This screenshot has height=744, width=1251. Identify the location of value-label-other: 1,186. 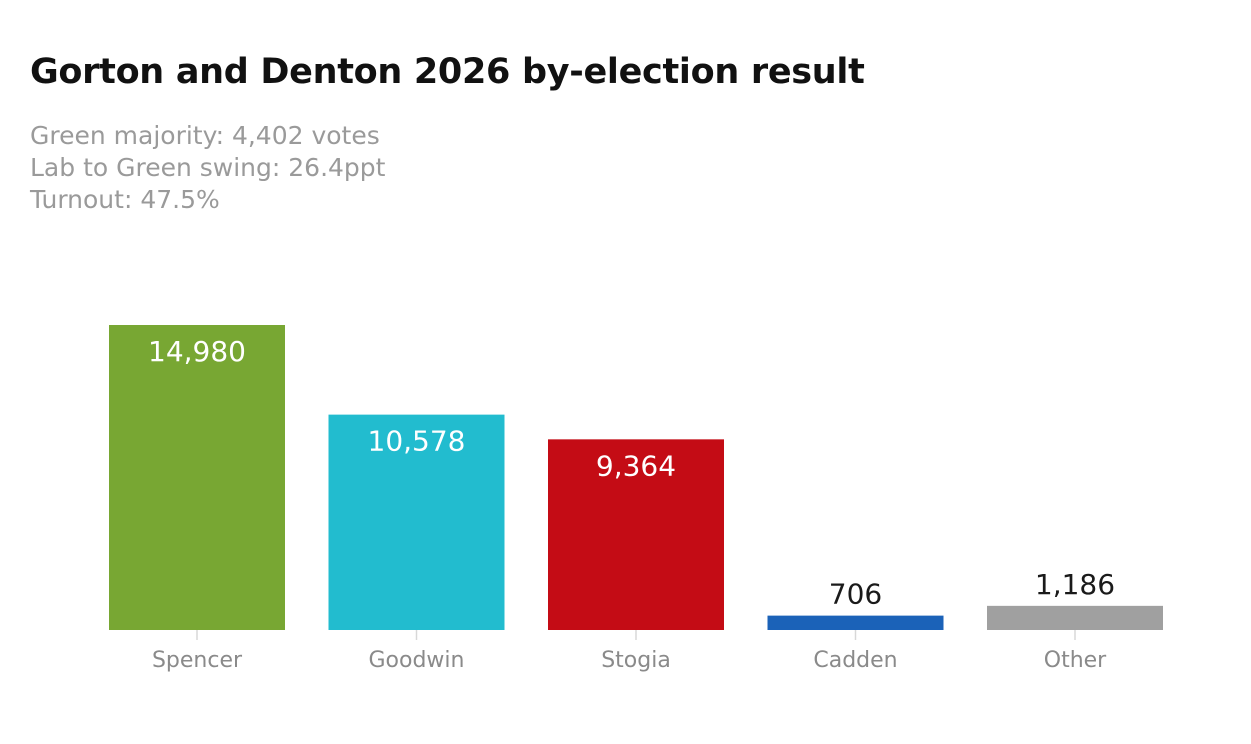
(1075, 584).